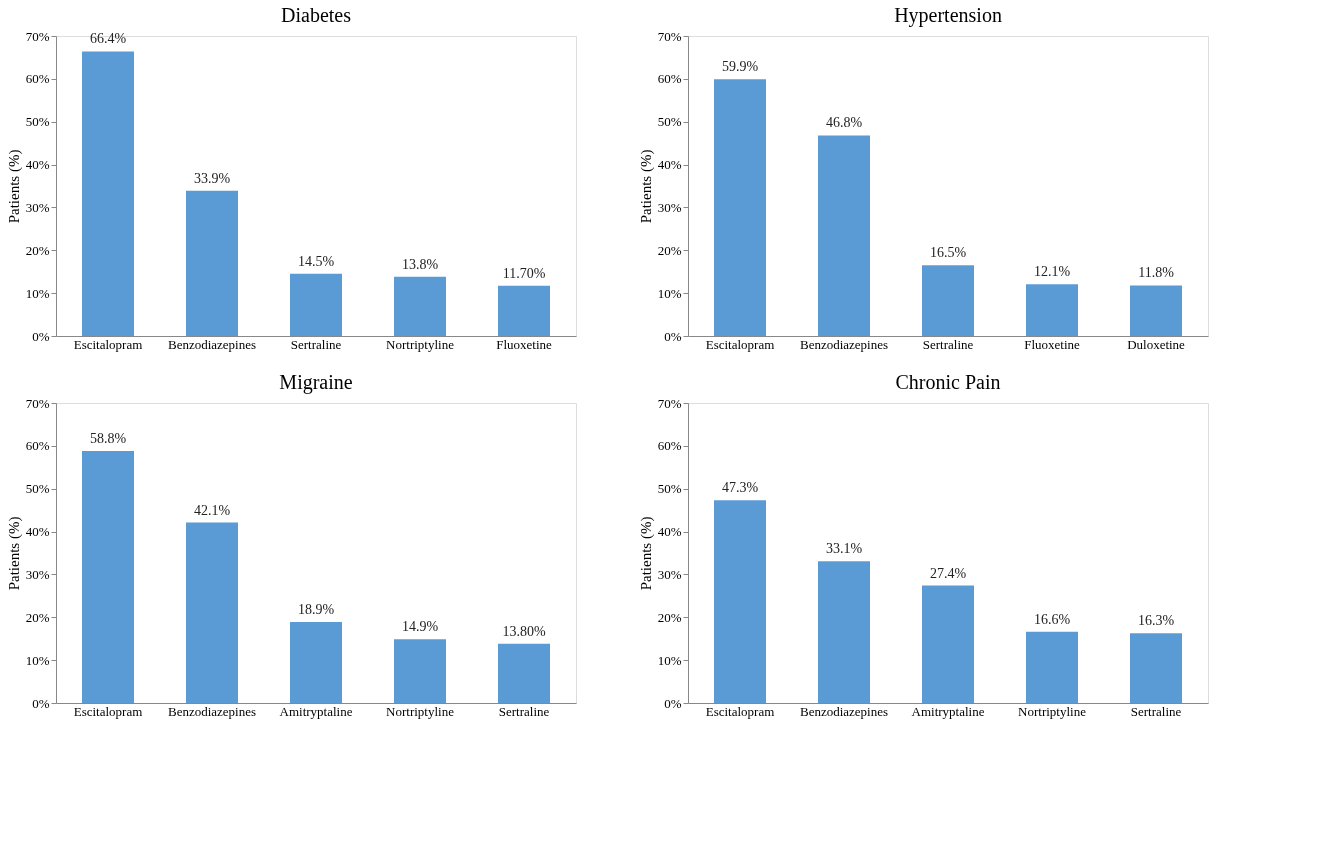 The image size is (1317, 850). What do you see at coordinates (524, 273) in the screenshot?
I see `data-label: 11.70%` at bounding box center [524, 273].